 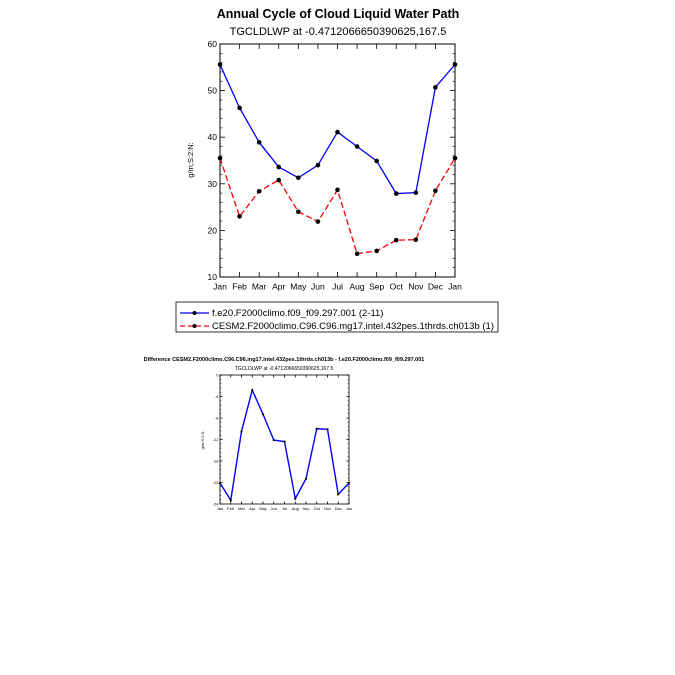 I want to click on c1-xtick-label: Oct, so click(x=397, y=286).